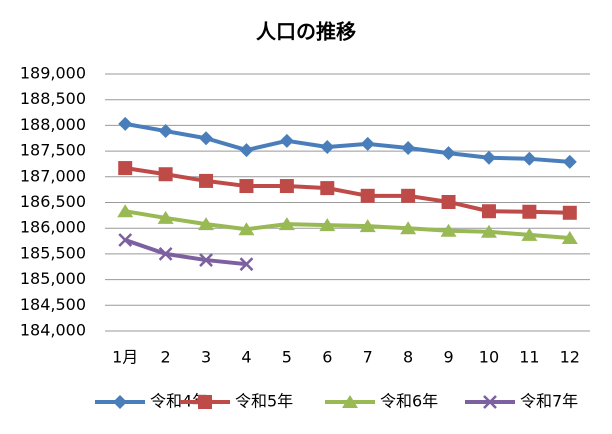 Image resolution: width=612 pixels, height=434 pixels. What do you see at coordinates (570, 357) in the screenshot?
I see `x-tick-label: 12` at bounding box center [570, 357].